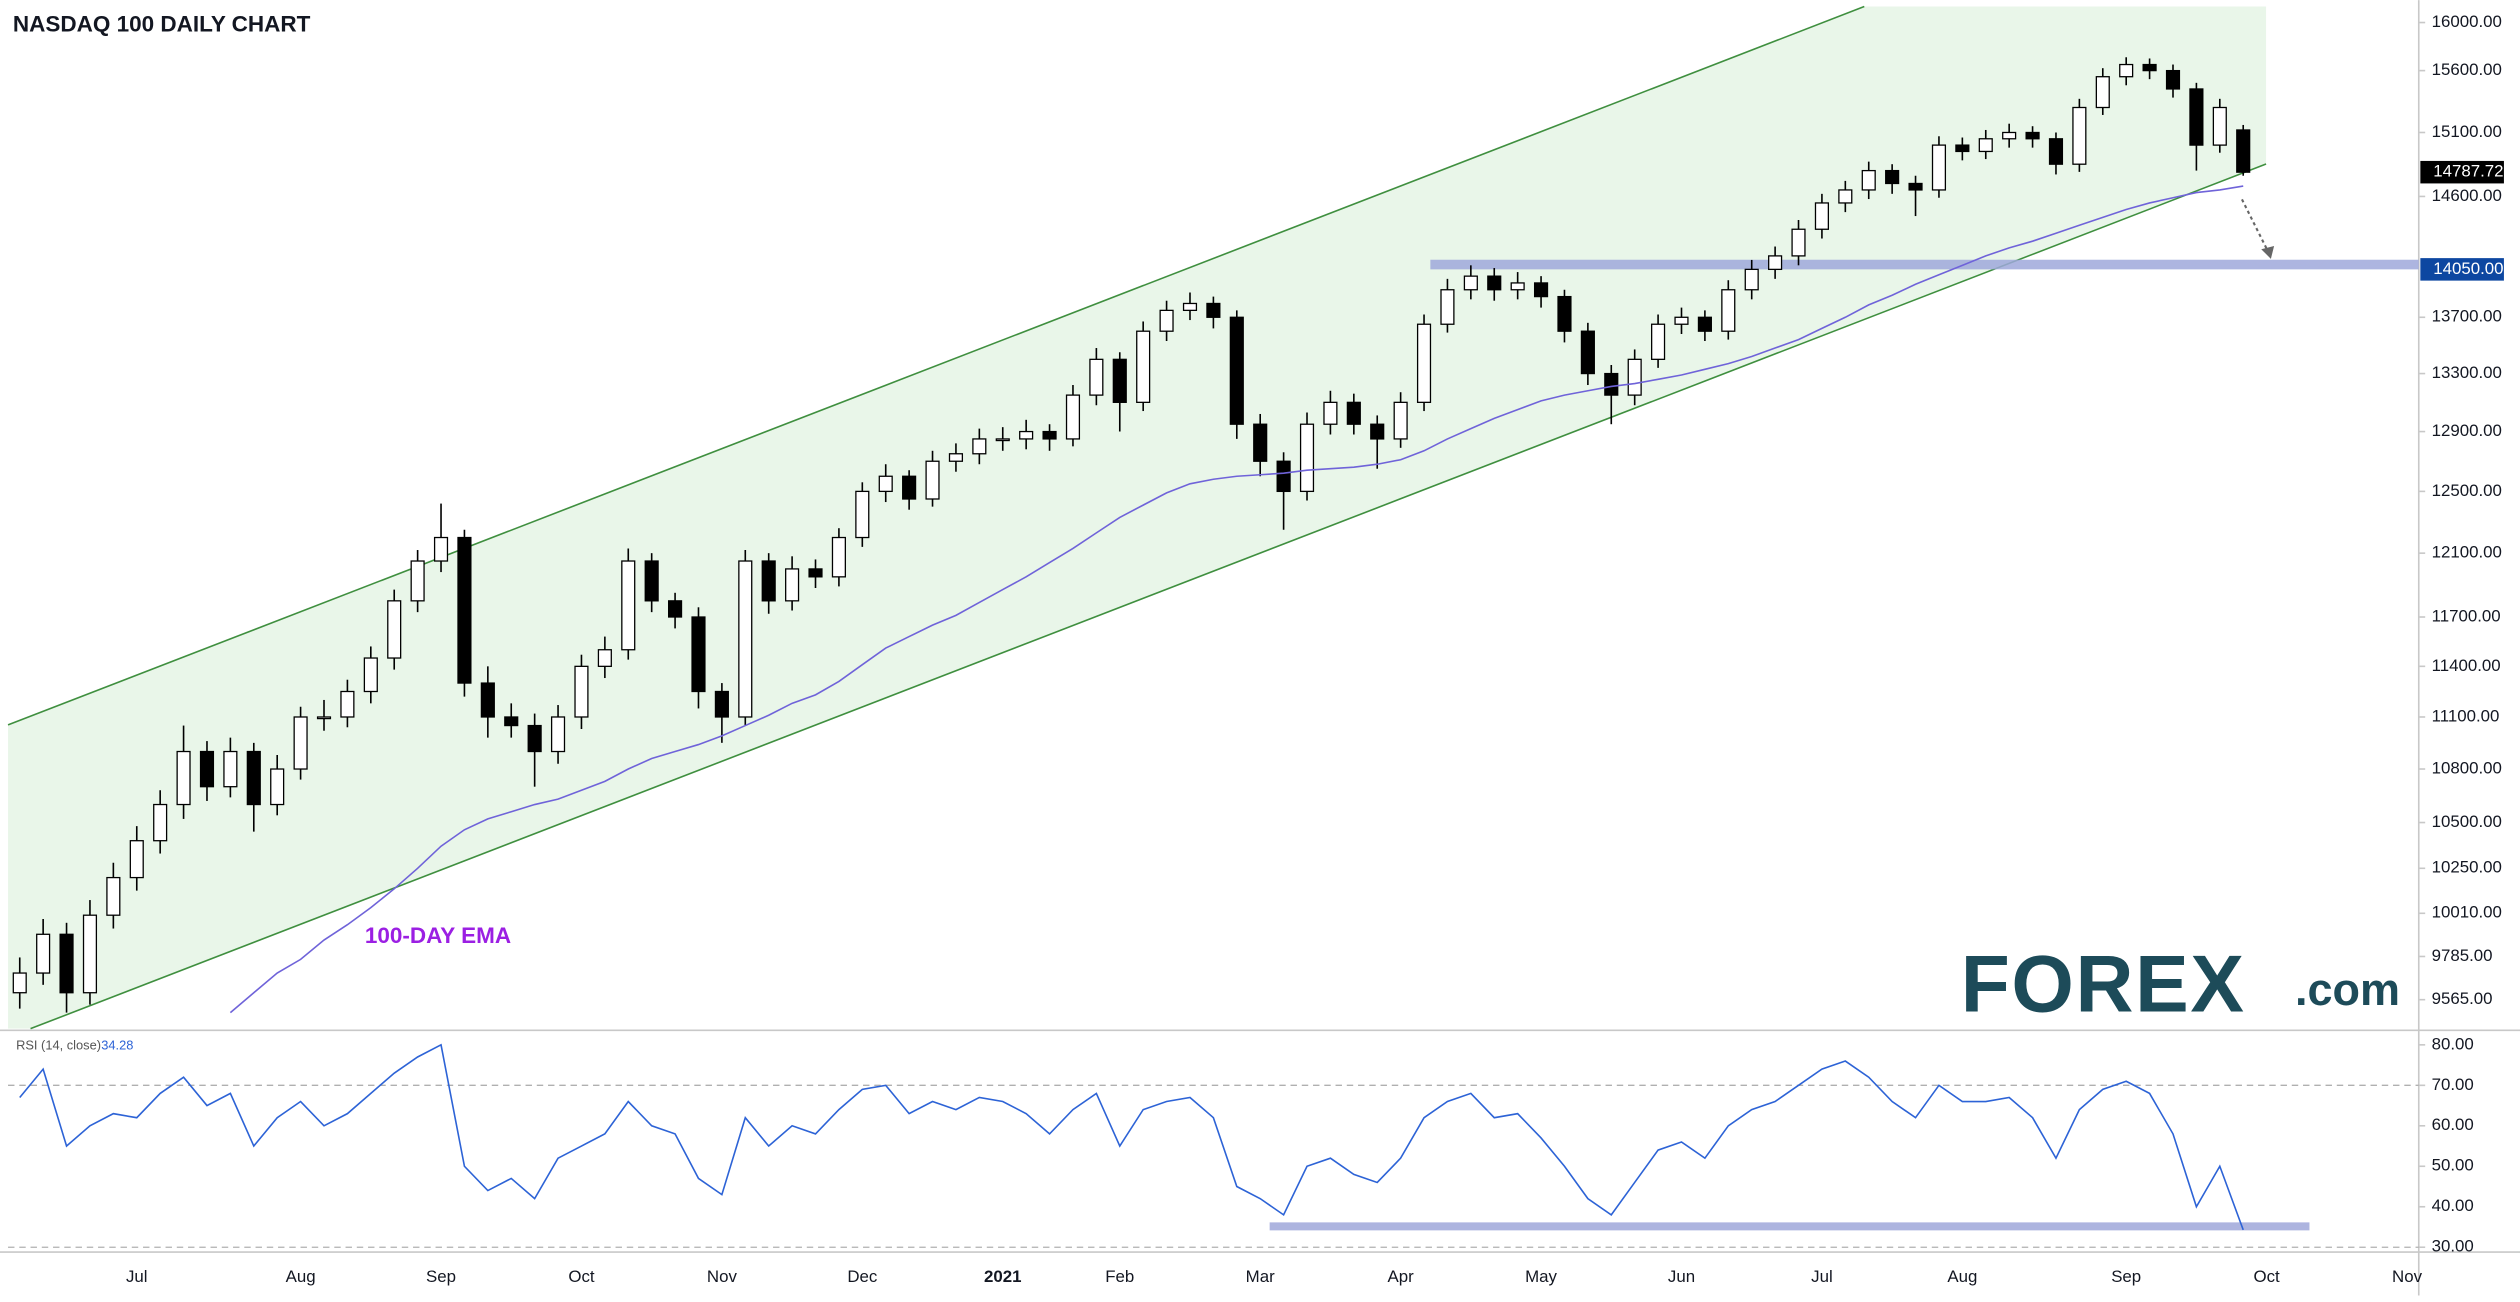 The image size is (2520, 1302). Describe the element at coordinates (1260, 1276) in the screenshot. I see `x-tick-label: Mar` at that location.